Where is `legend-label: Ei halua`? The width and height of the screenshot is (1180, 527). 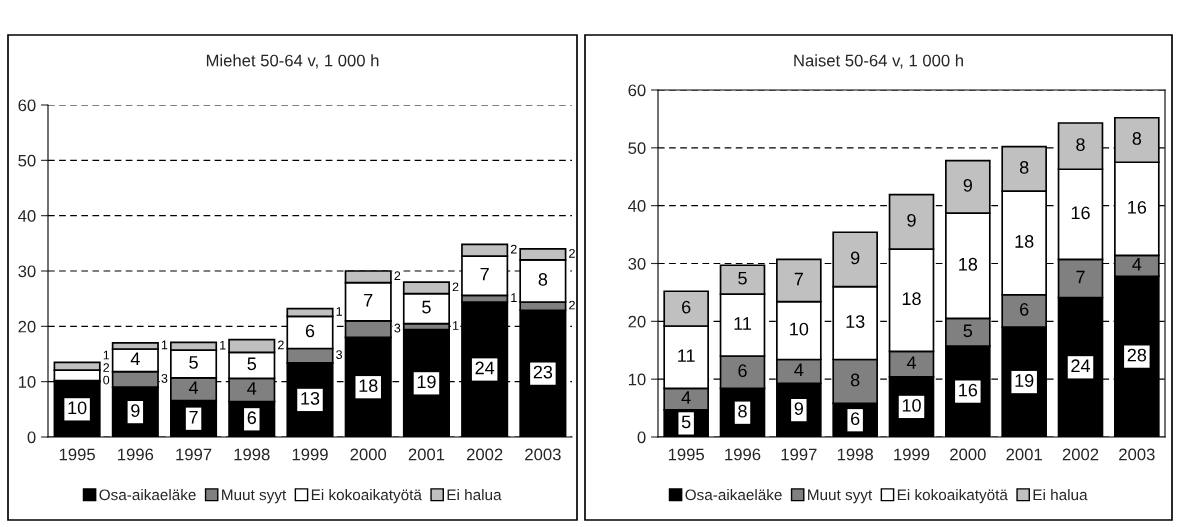 legend-label: Ei halua is located at coordinates (474, 495).